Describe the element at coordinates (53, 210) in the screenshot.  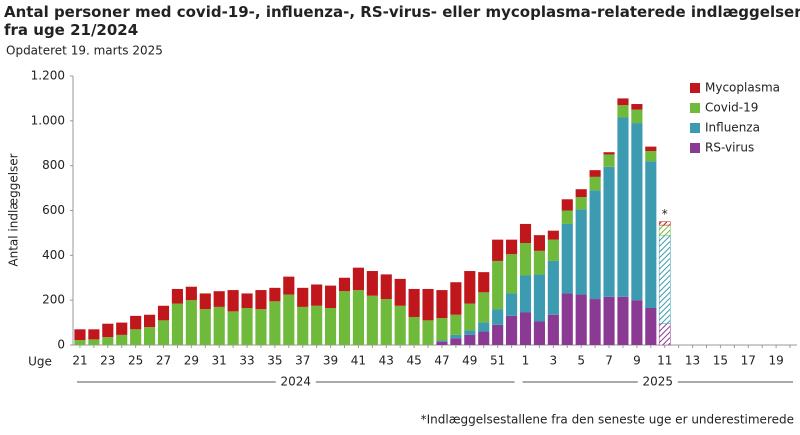
I see `y-tick-label: 600` at that location.